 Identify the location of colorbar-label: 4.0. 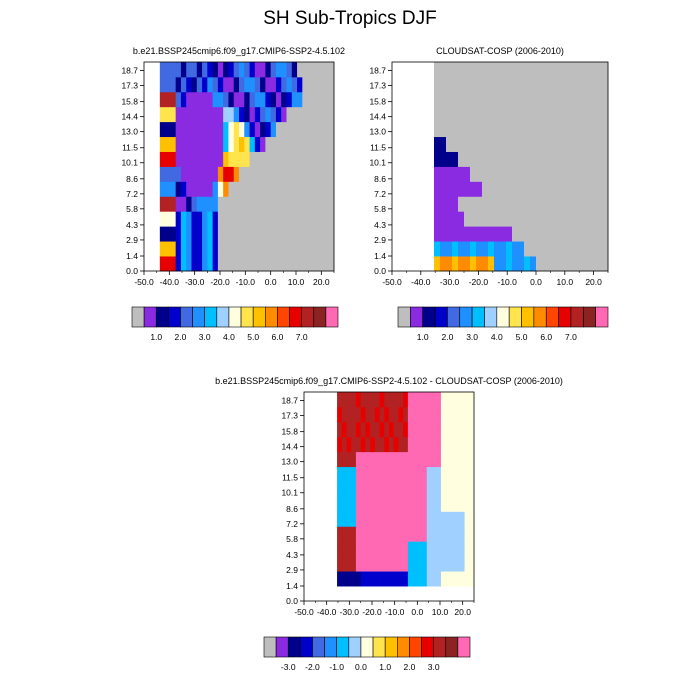
(229, 337).